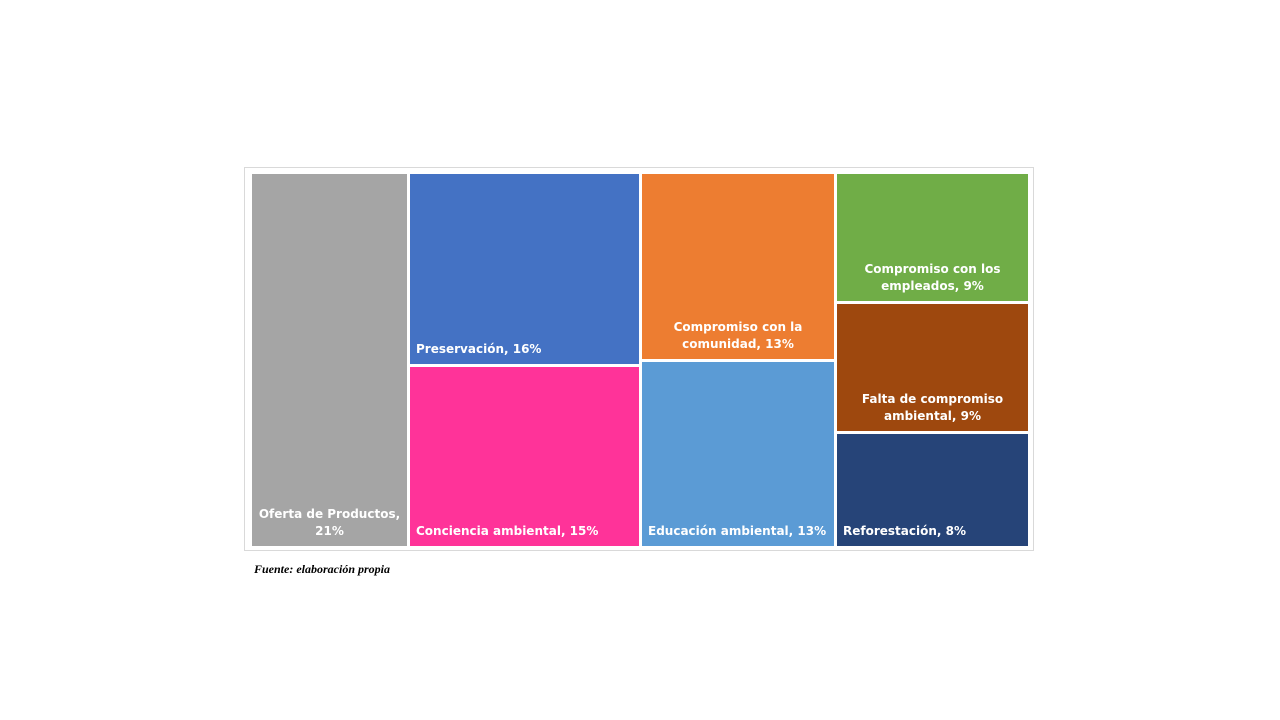  I want to click on treemap-tile-label: Preservación, 16%, so click(479, 349).